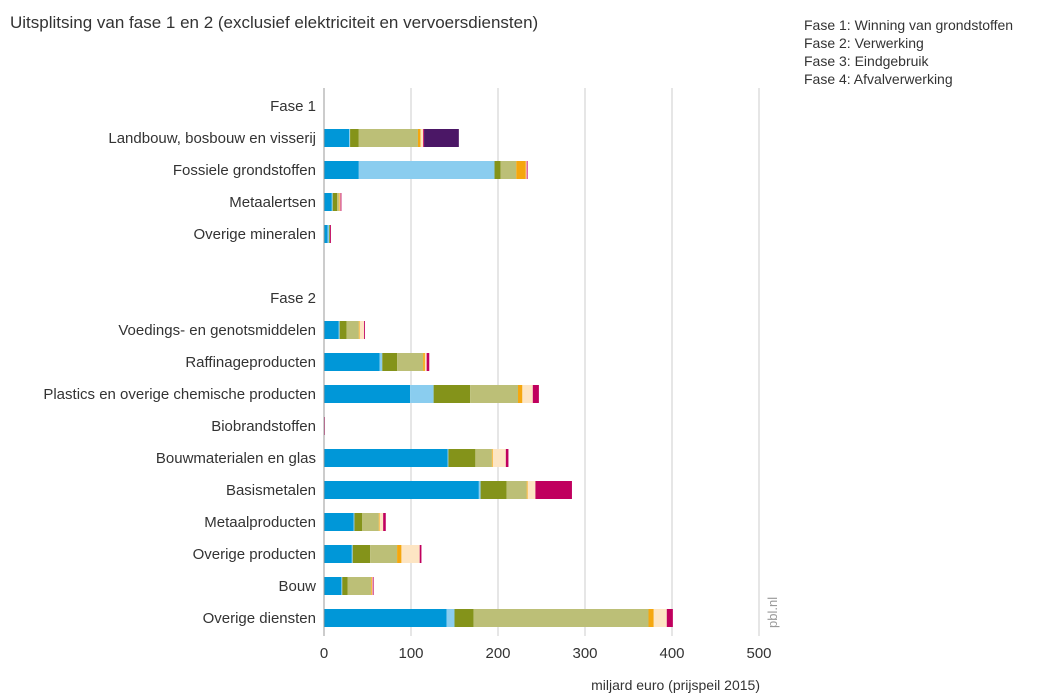  I want to click on category-label: Bouwmaterialen en glas, so click(236, 458).